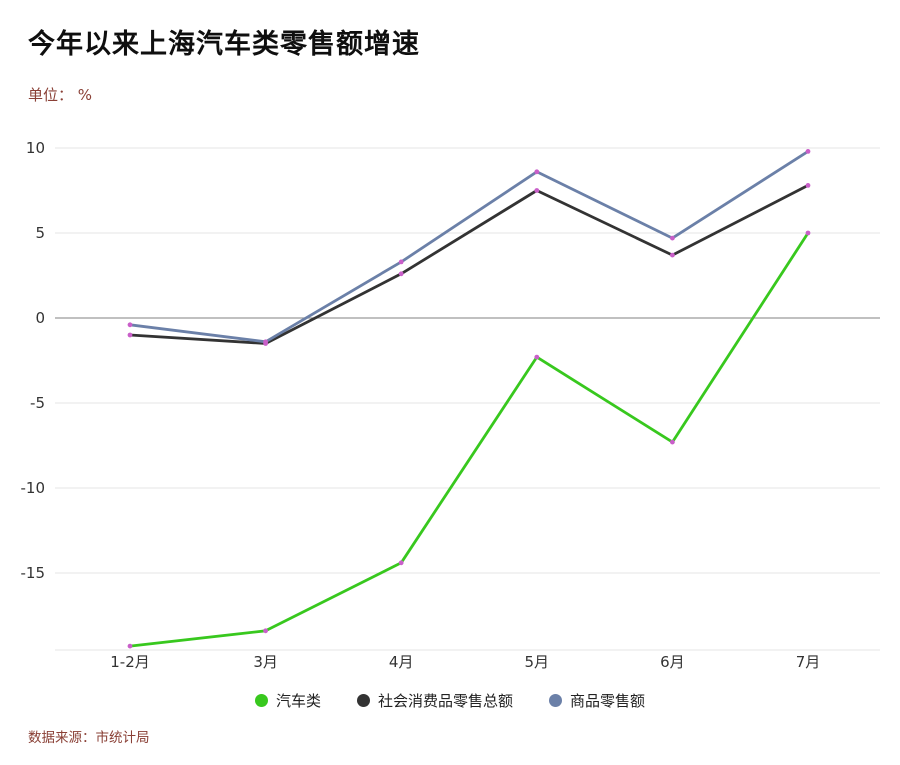 The width and height of the screenshot is (900, 765). I want to click on y-tick-label: -15, so click(33, 573).